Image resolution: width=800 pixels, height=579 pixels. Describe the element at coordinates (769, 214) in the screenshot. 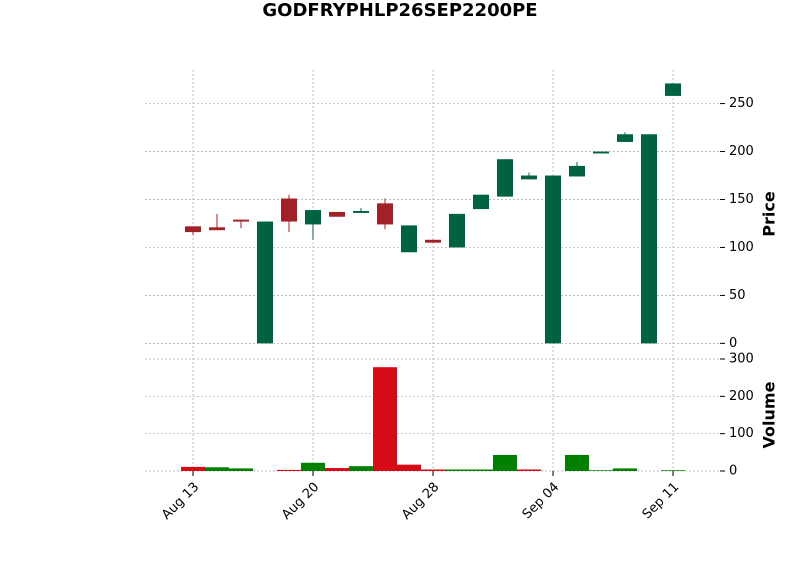

I see `y-axis-label: Price` at that location.